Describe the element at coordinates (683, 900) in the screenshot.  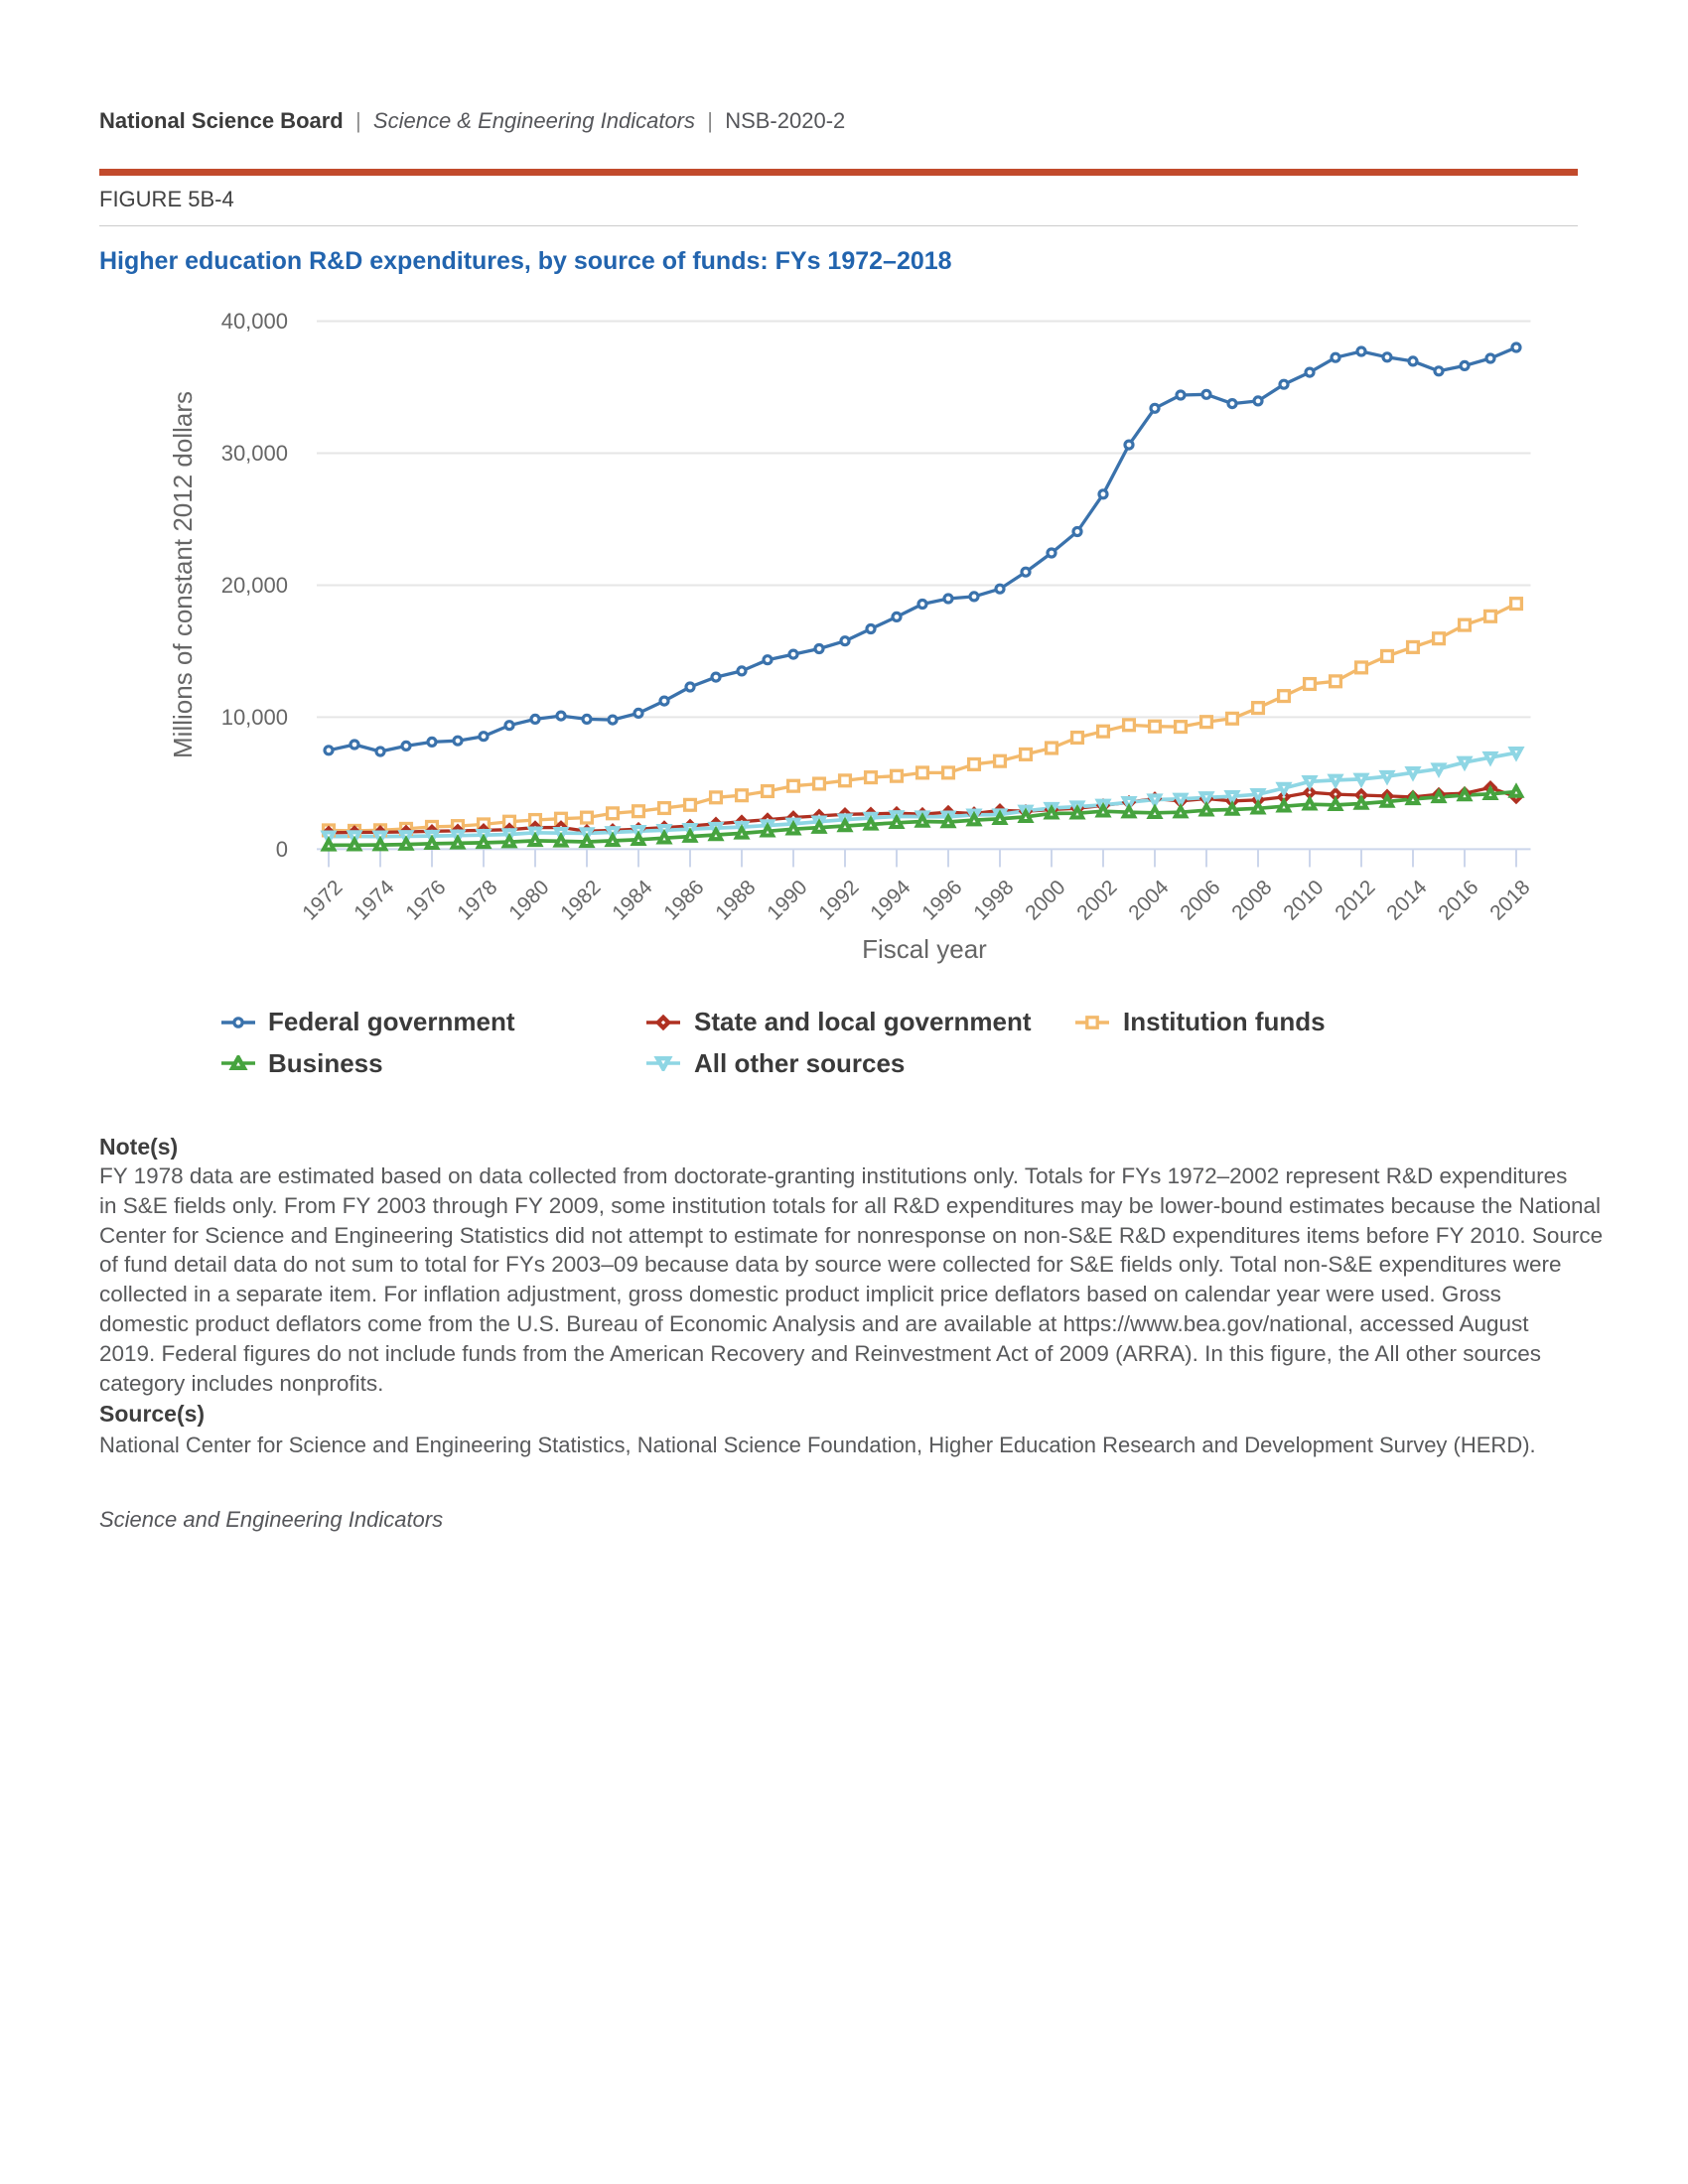
I see `svg-text: 1986` at that location.